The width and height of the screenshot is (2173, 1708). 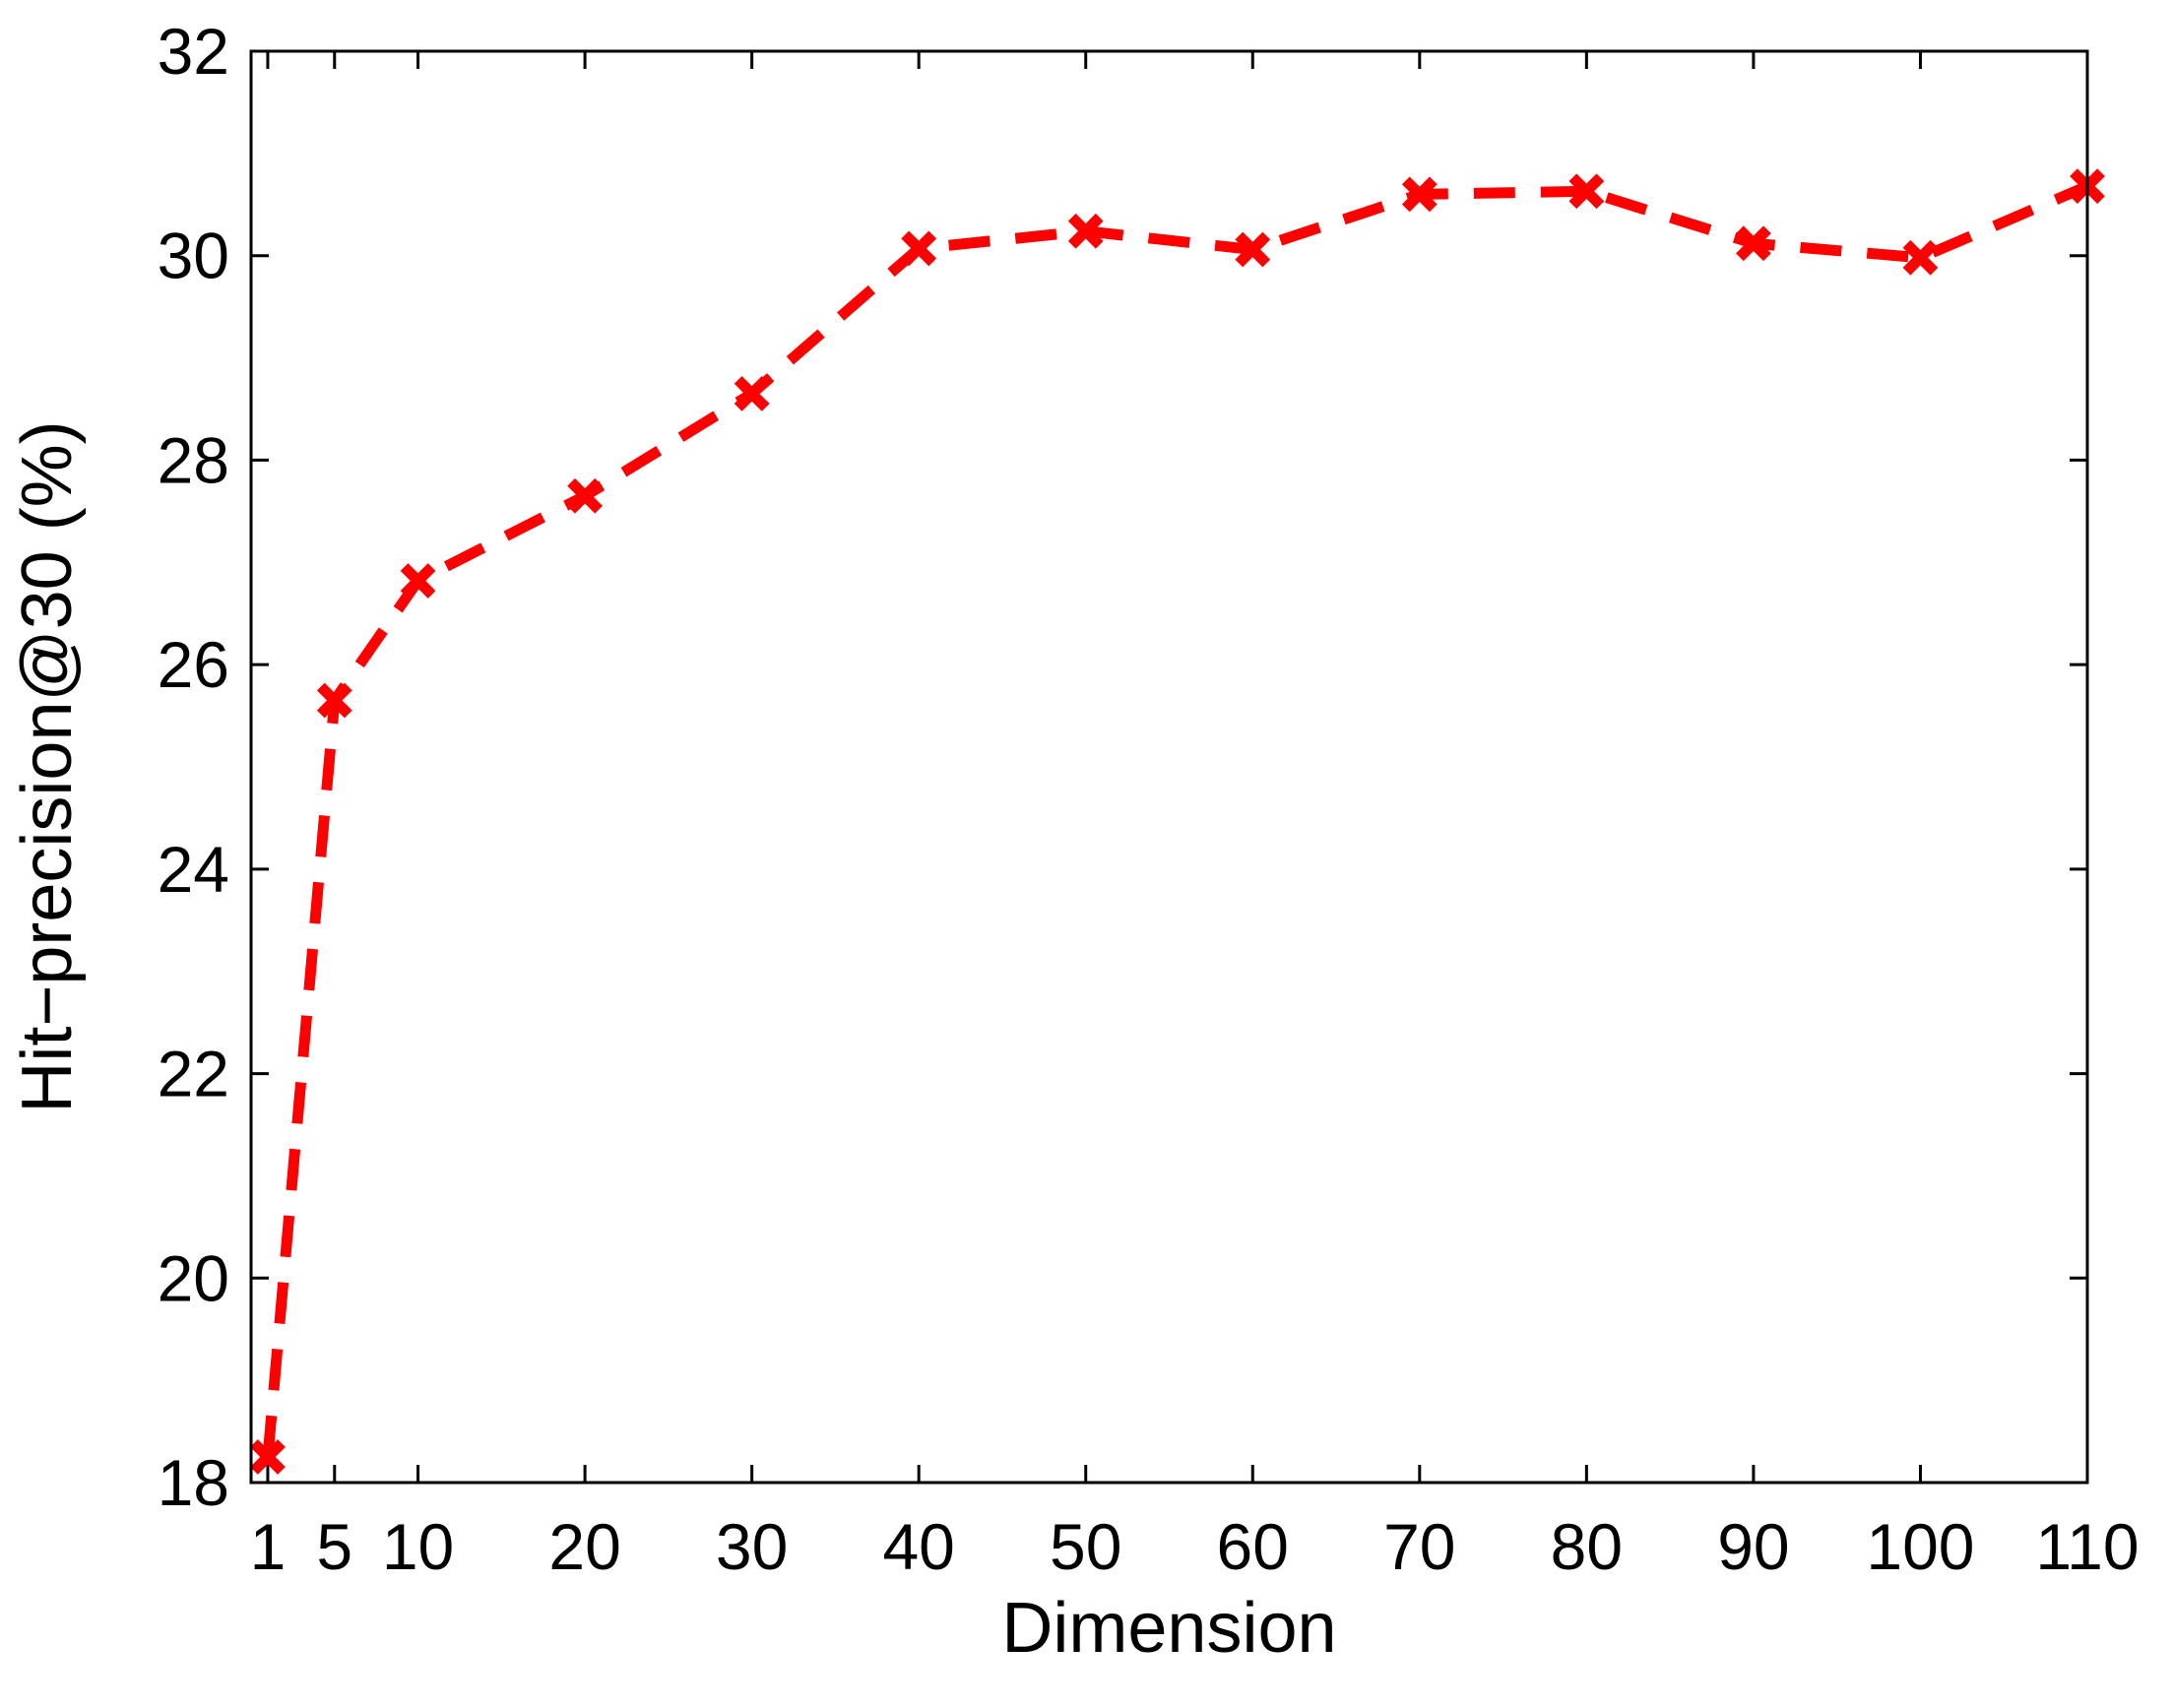 I want to click on y-tick-label: 24, so click(x=194, y=869).